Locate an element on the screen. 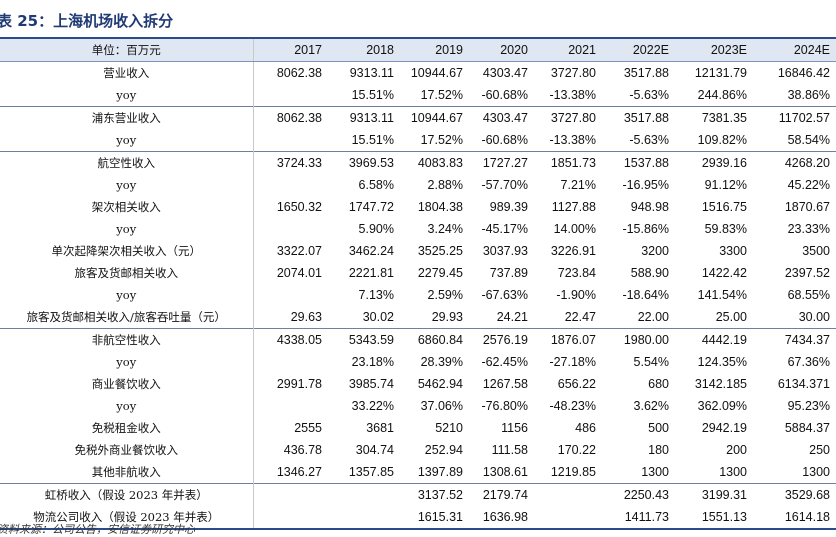 This screenshot has width=836, height=537. table-cell: 2250.43 is located at coordinates (638, 494).